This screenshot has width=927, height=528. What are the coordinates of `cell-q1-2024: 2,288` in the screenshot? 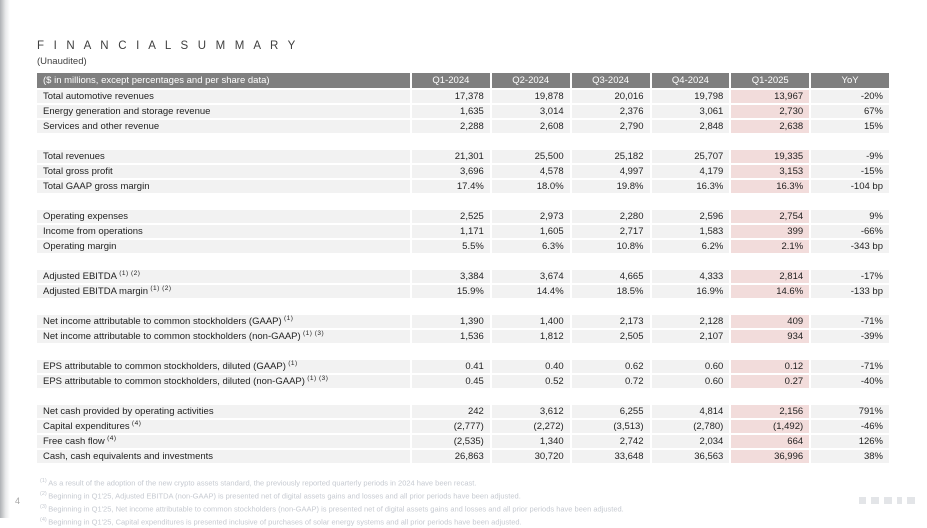 It's located at (451, 126).